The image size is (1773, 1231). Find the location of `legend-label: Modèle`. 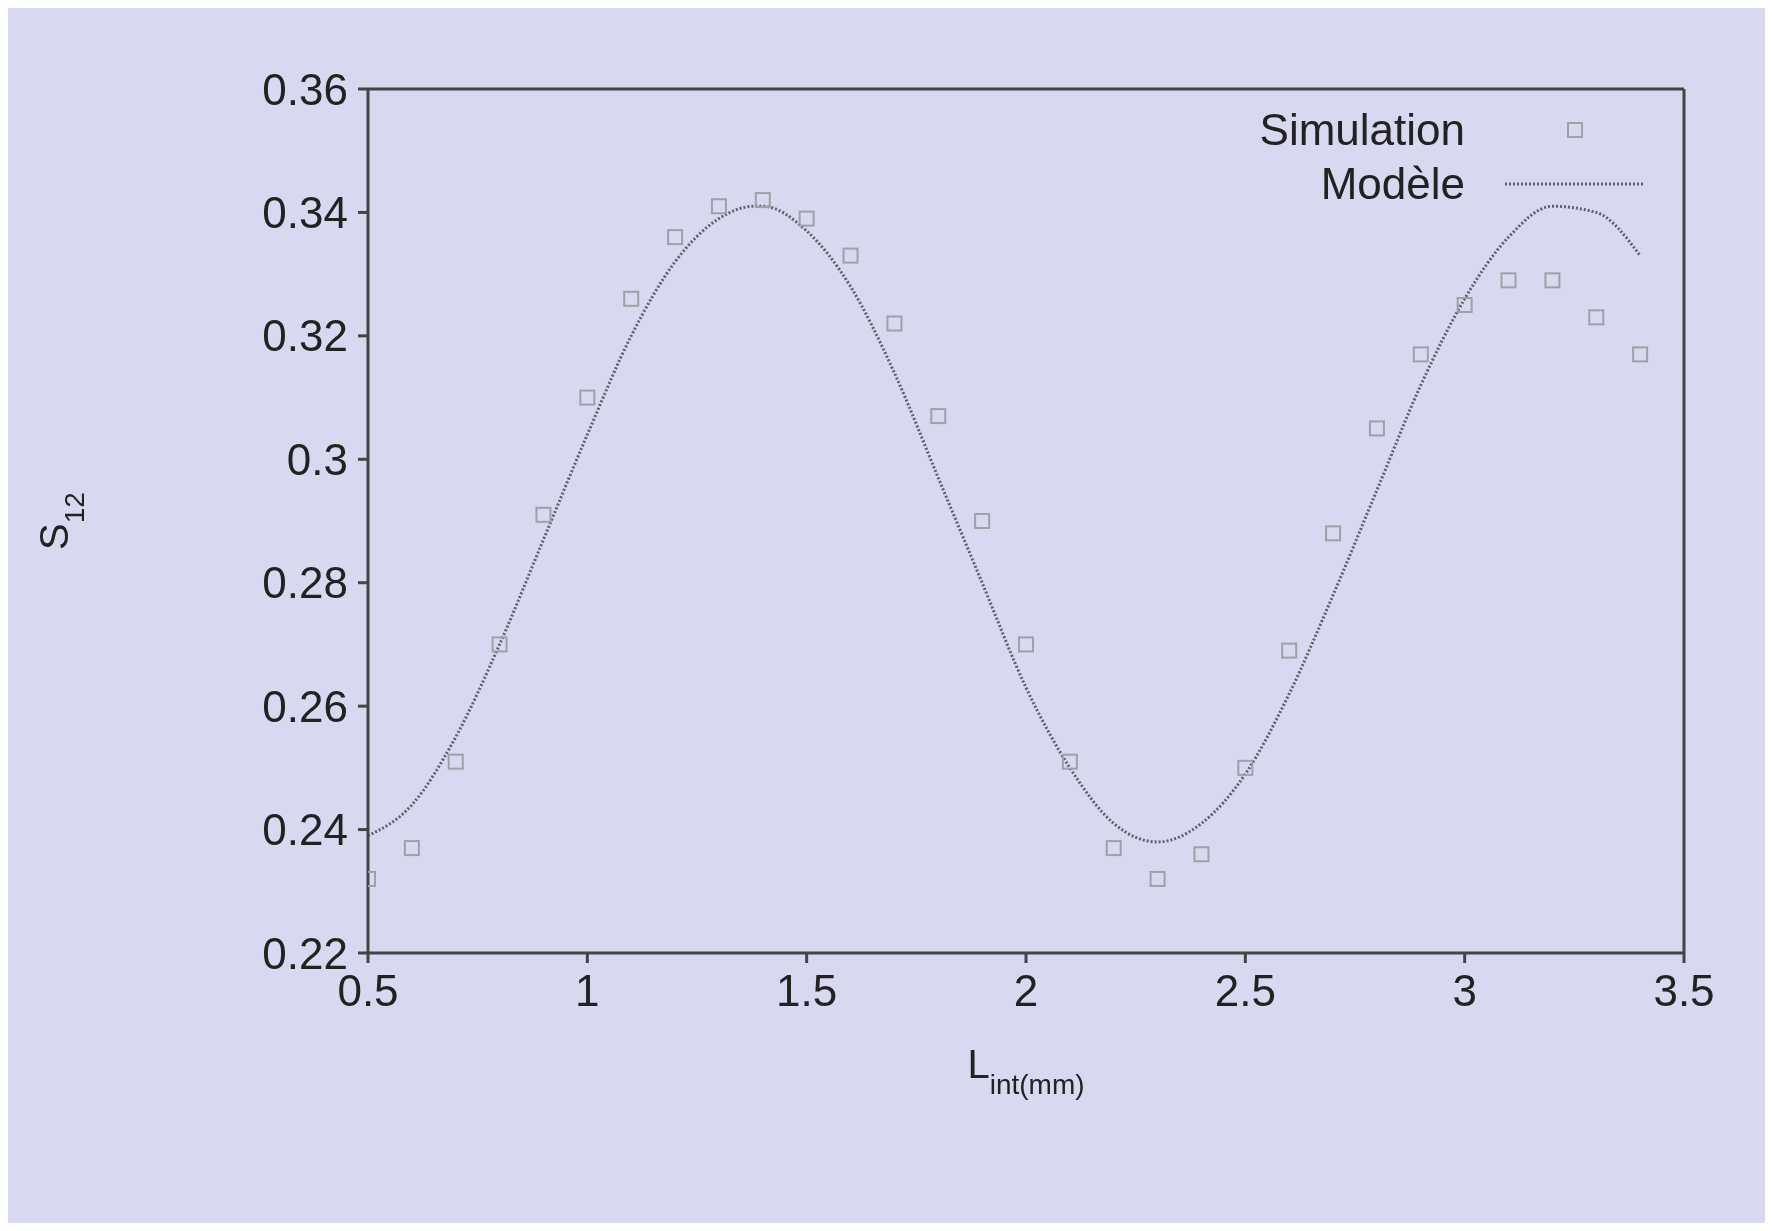

legend-label: Modèle is located at coordinates (1392, 184).